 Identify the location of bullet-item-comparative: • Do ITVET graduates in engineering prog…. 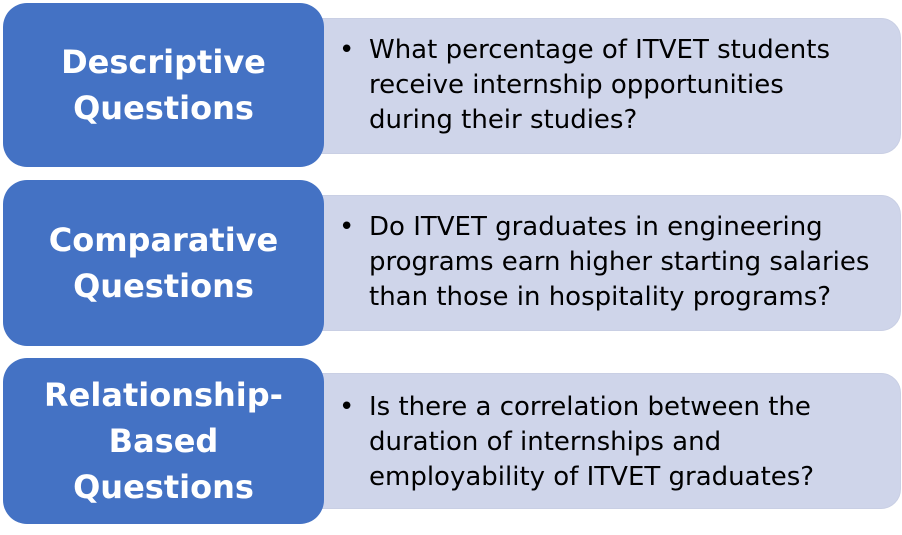
(614, 262).